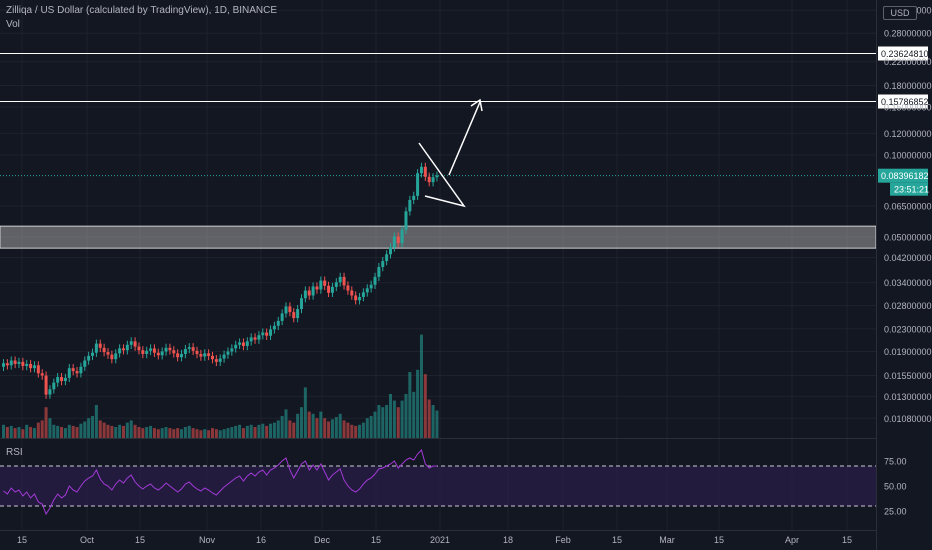  I want to click on price-tick-label: 0.03400000, so click(908, 283).